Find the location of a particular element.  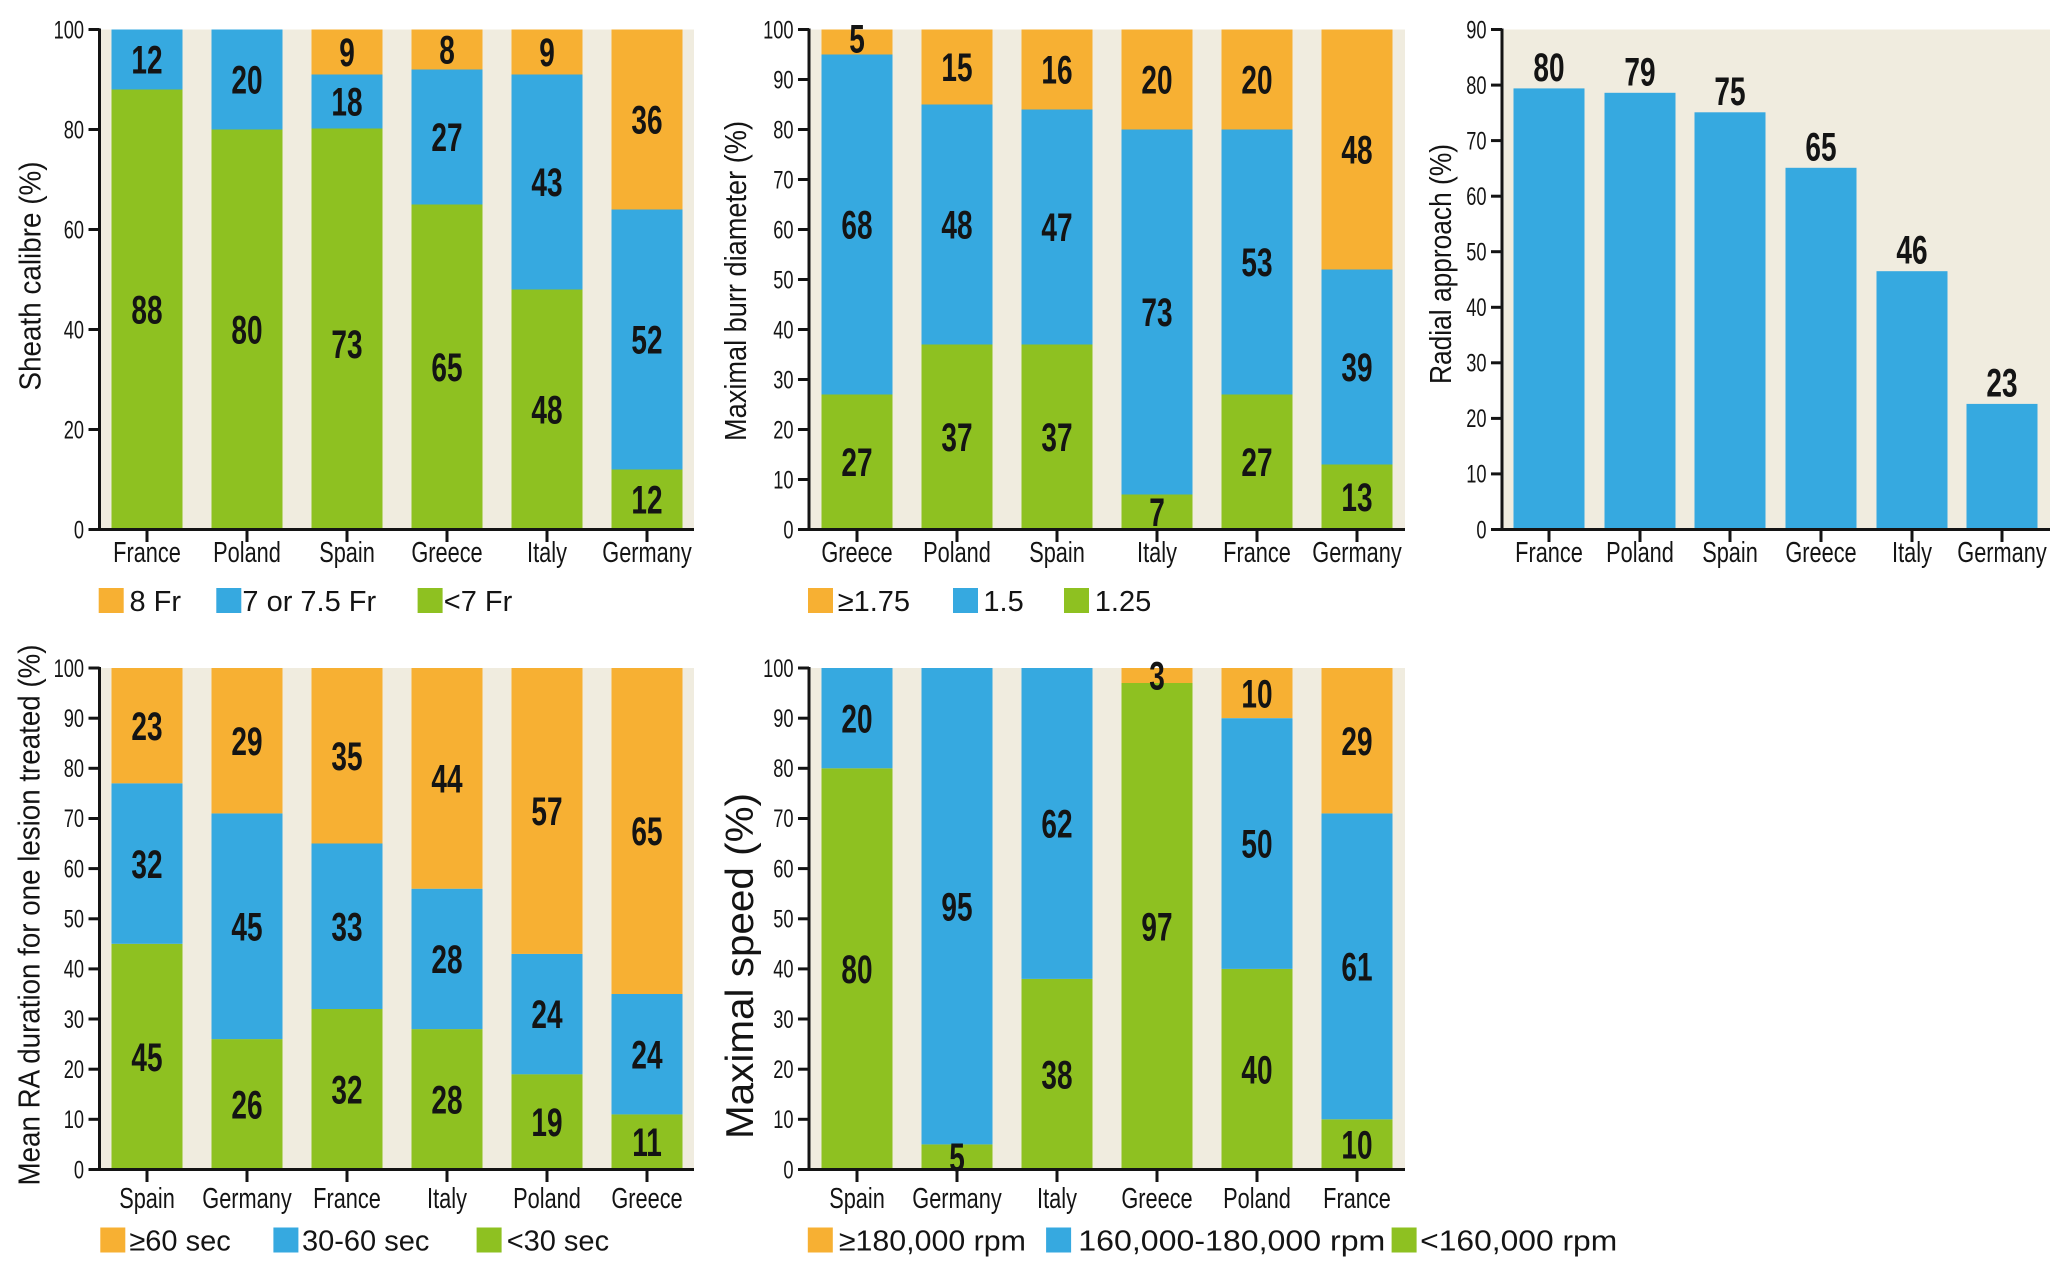

svg-text: 160,000-180,000 rpm is located at coordinates (1231, 1241).